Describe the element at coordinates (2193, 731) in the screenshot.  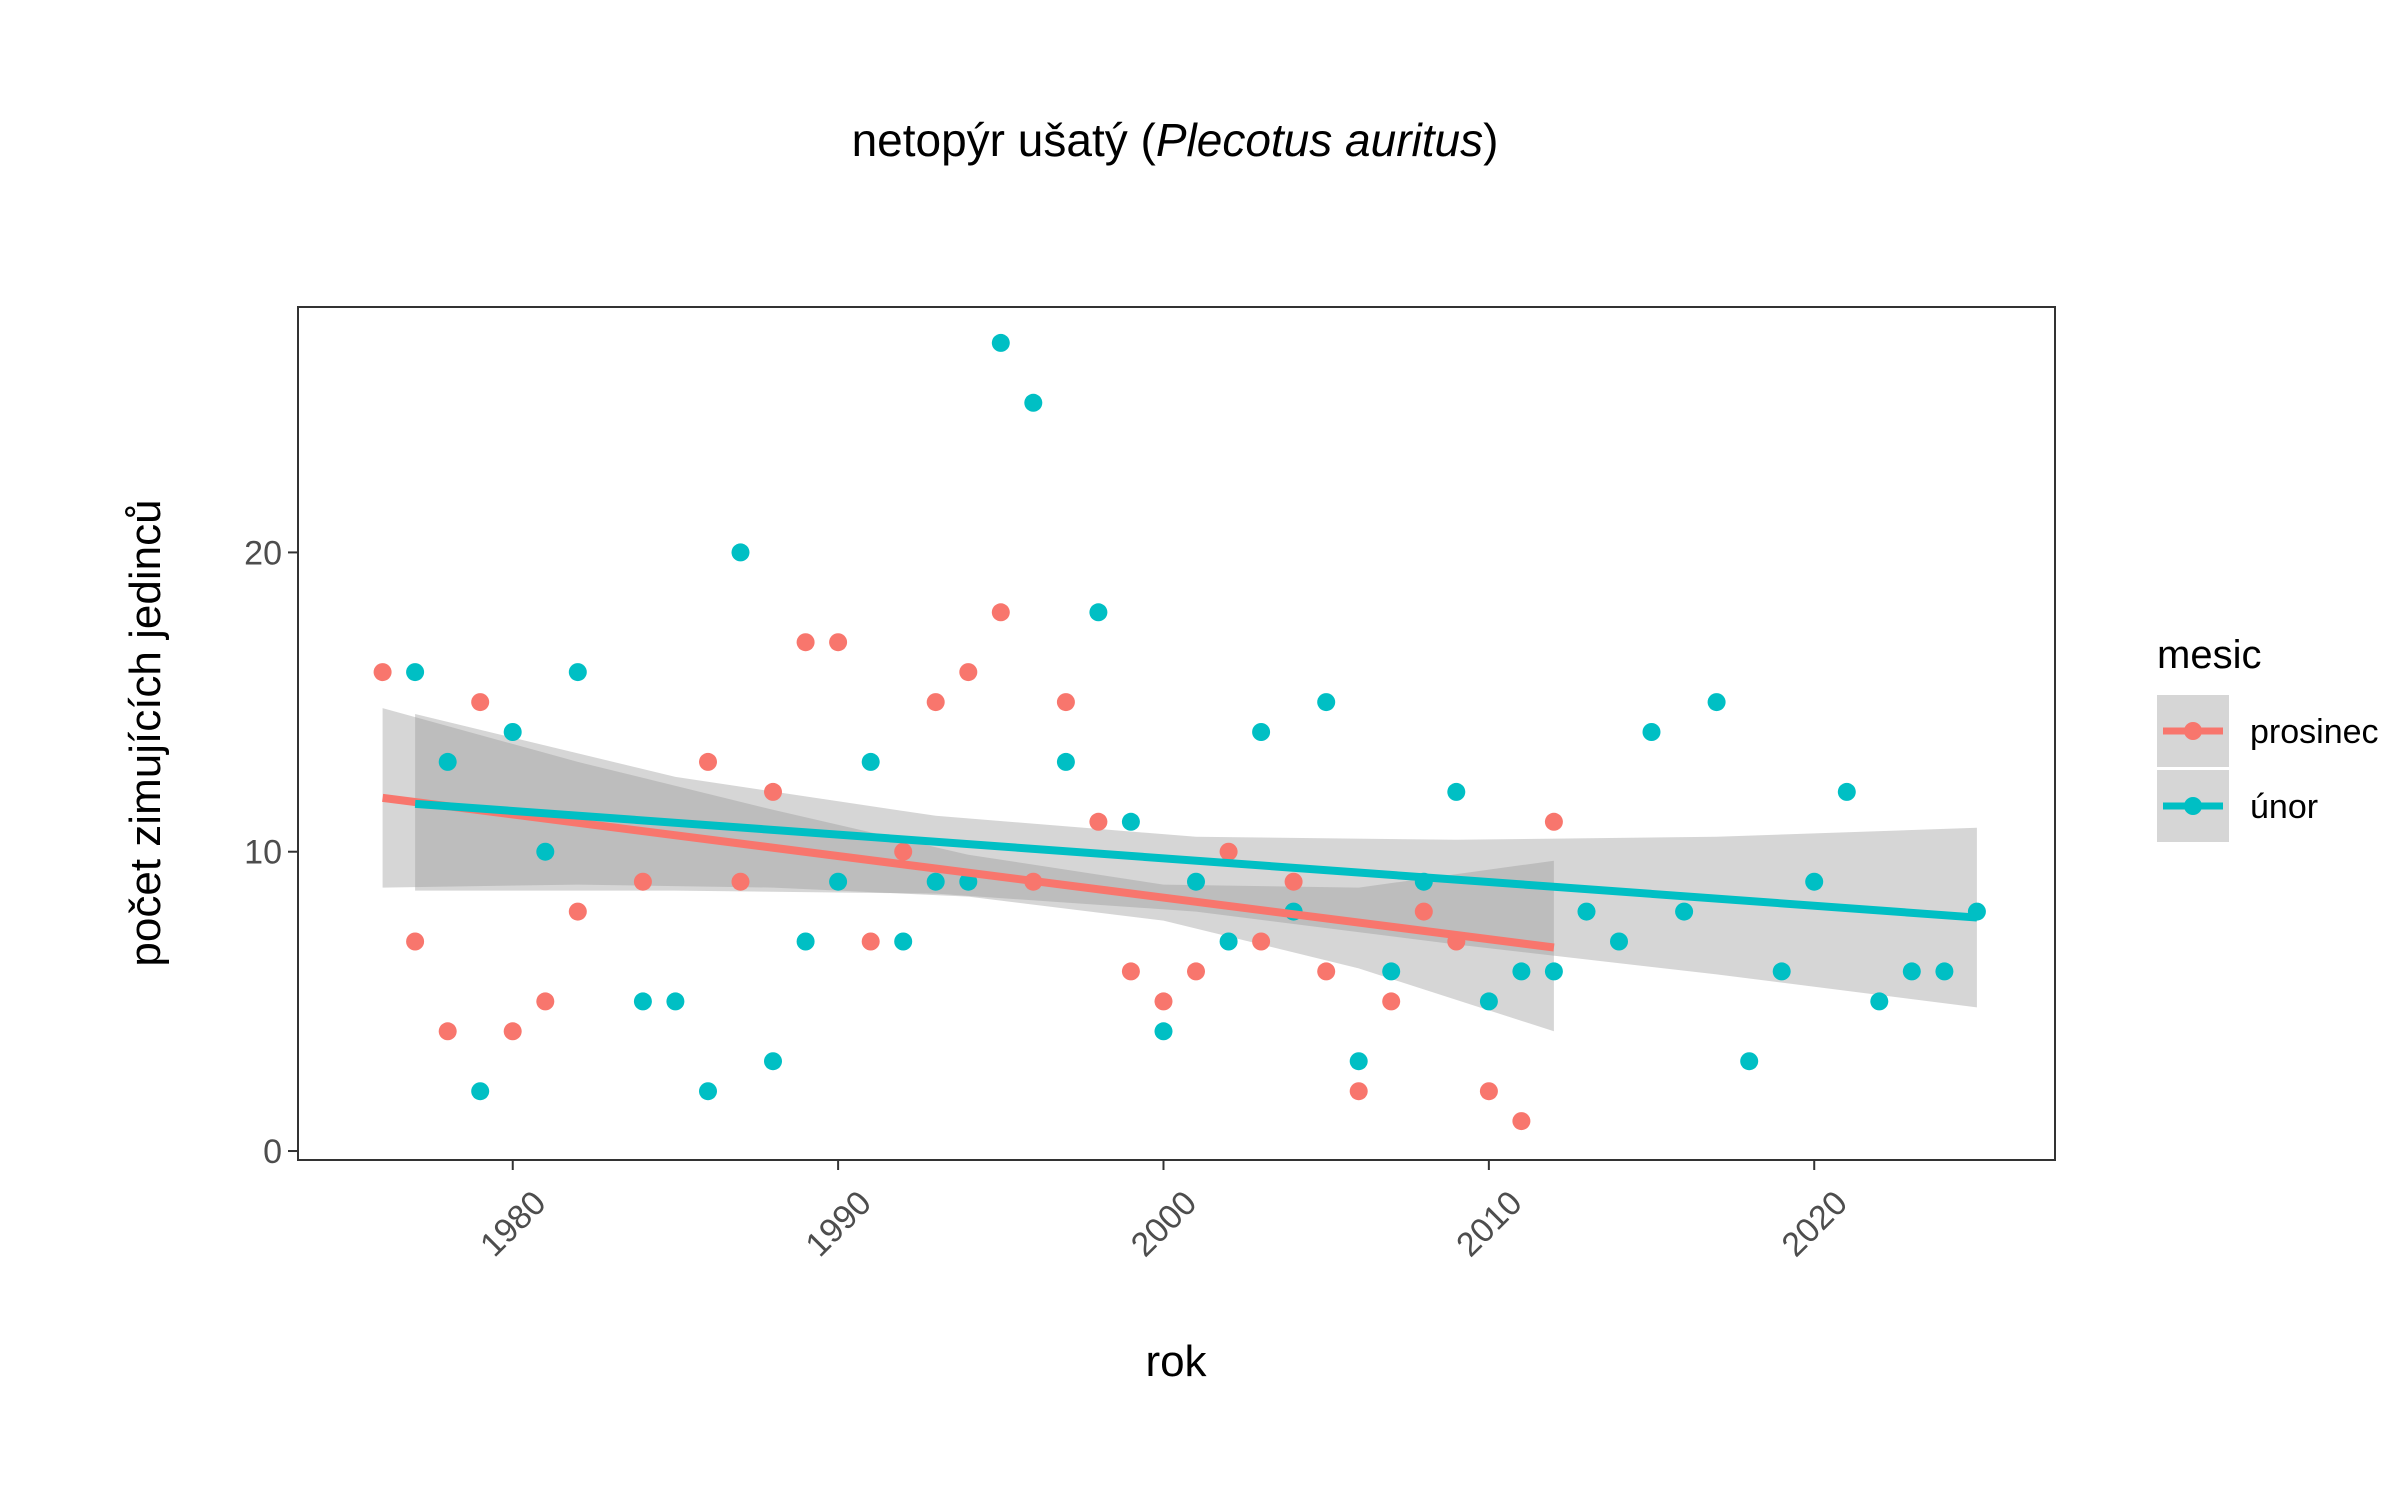
I see `legend-dot-prosinec` at that location.